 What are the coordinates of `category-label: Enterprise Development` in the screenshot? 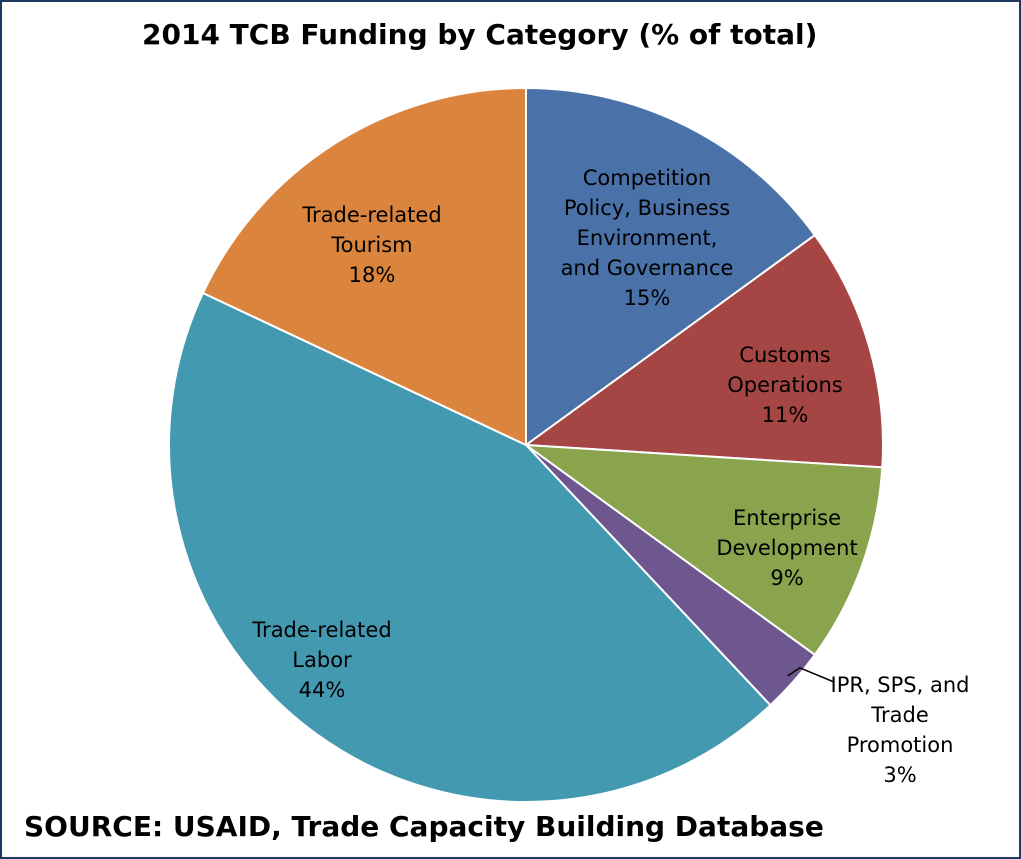 It's located at (787, 533).